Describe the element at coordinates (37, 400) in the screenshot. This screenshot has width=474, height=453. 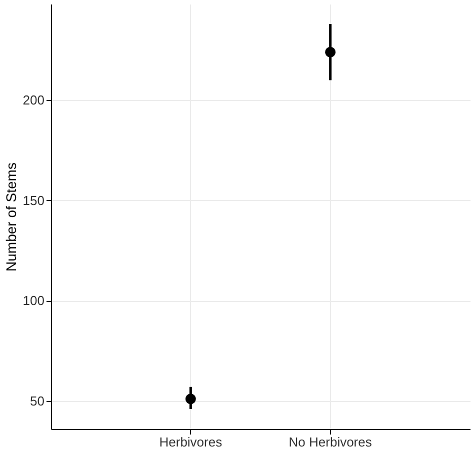
I see `y-tick-label: 50` at that location.